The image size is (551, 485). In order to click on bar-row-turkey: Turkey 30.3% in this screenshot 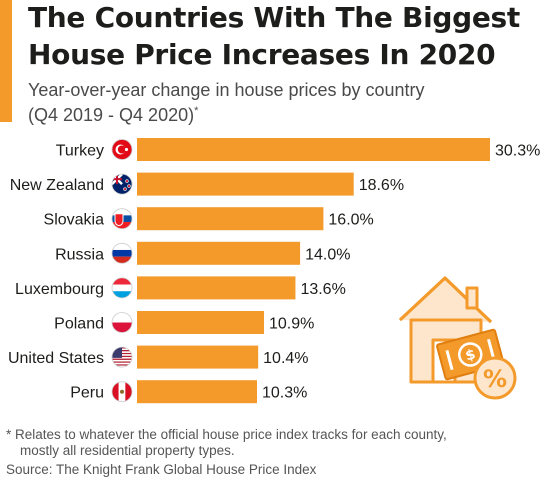, I will do `click(298, 149)`.